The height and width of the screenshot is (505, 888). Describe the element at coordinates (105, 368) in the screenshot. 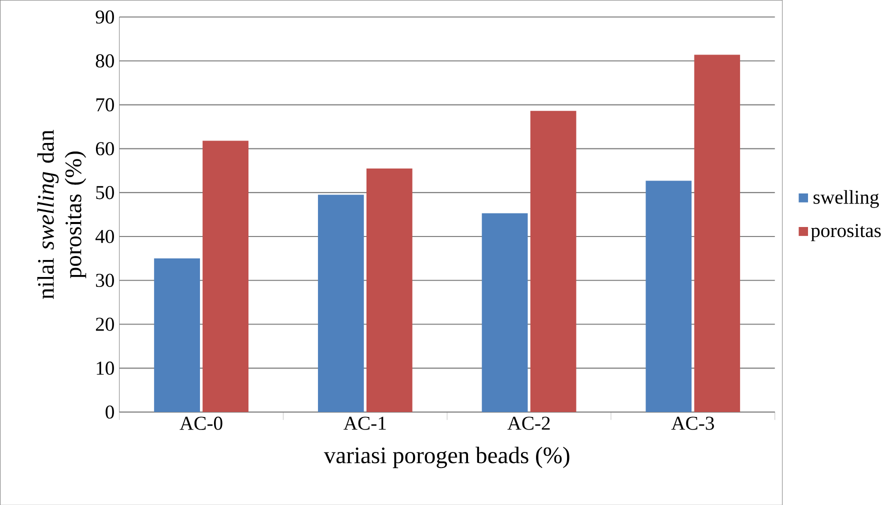

I see `y-tick-label: 10` at that location.